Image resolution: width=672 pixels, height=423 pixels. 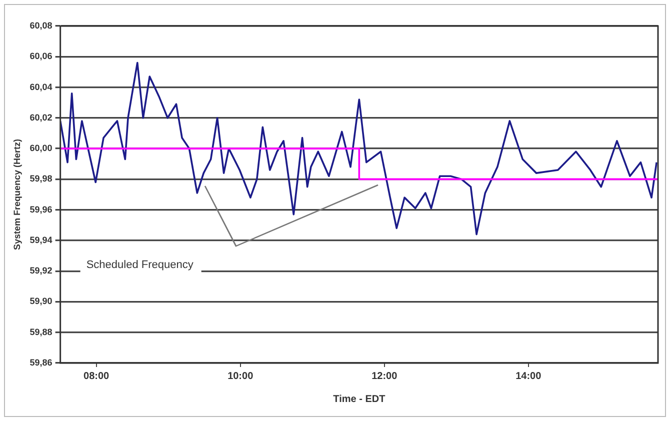 I want to click on y-tick-label: 60,00, so click(x=41, y=148).